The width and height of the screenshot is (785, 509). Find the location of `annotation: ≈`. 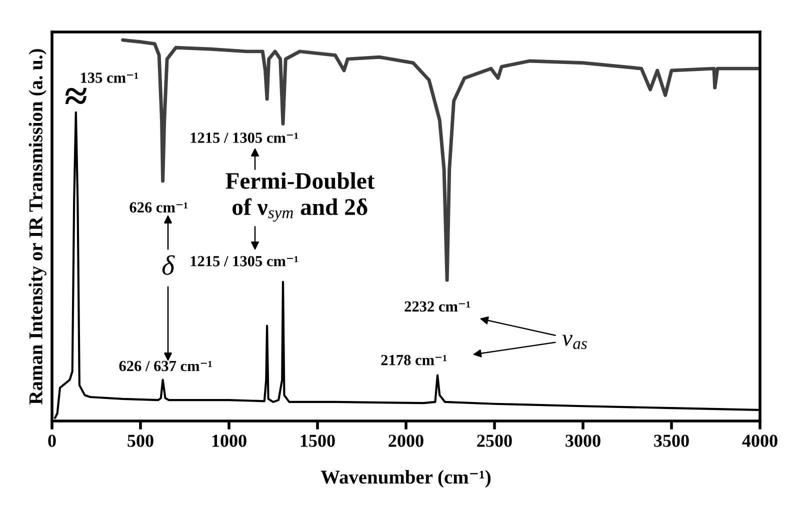

annotation: ≈ is located at coordinates (76, 96).